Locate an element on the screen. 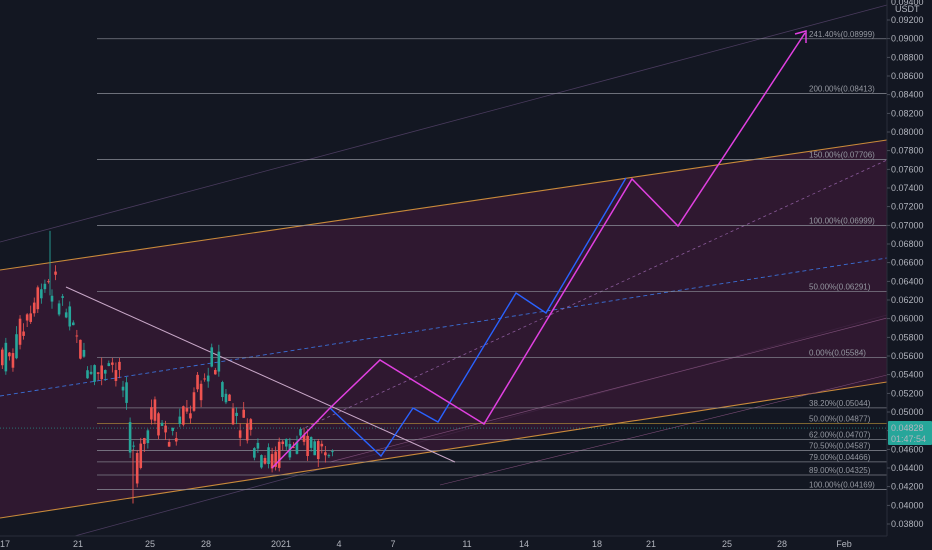 The image size is (932, 550). y-tick-label-20: 0.07800 is located at coordinates (907, 151).